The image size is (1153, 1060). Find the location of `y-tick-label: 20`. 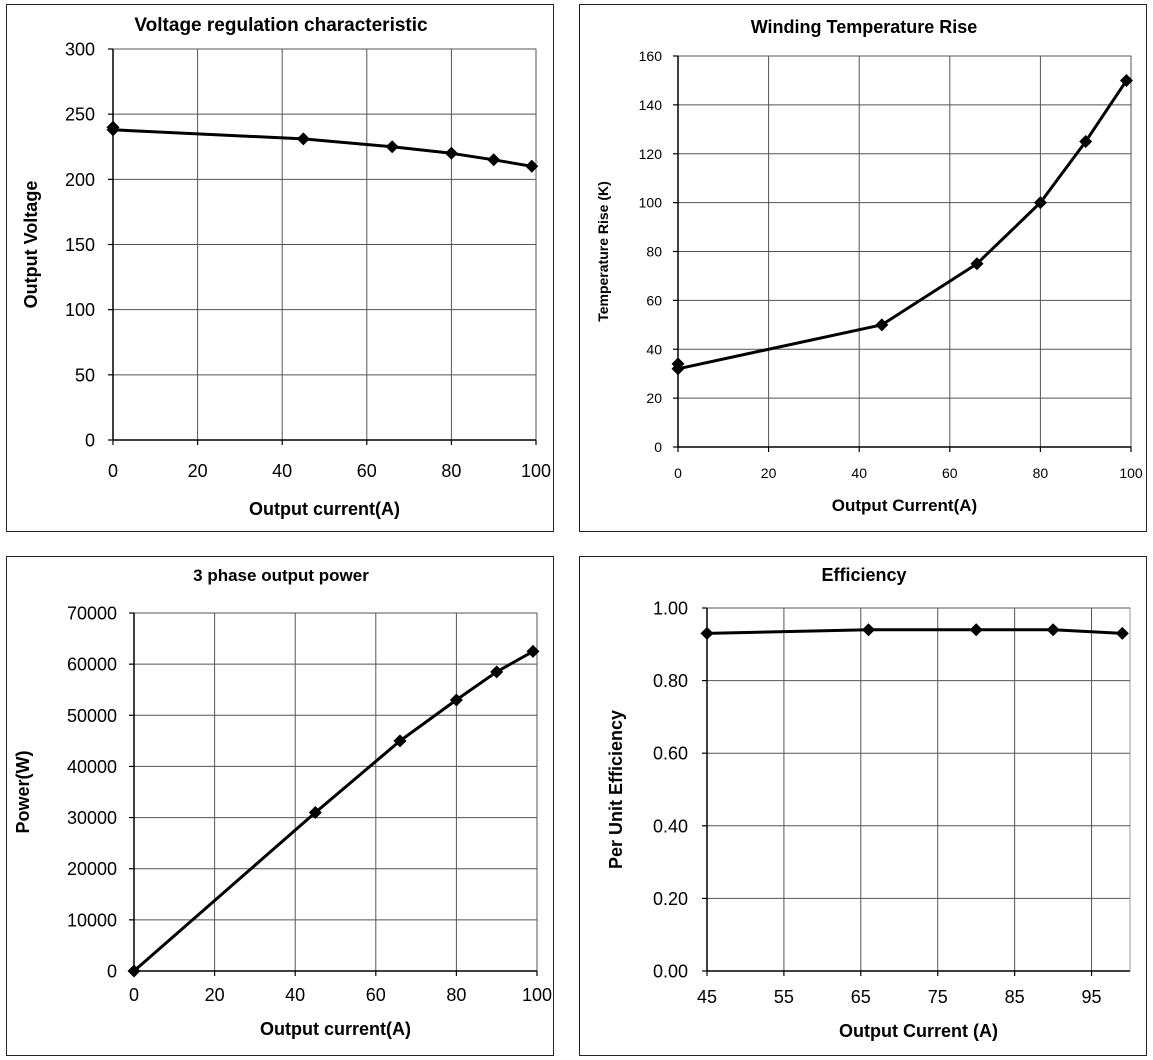

y-tick-label: 20 is located at coordinates (654, 398).